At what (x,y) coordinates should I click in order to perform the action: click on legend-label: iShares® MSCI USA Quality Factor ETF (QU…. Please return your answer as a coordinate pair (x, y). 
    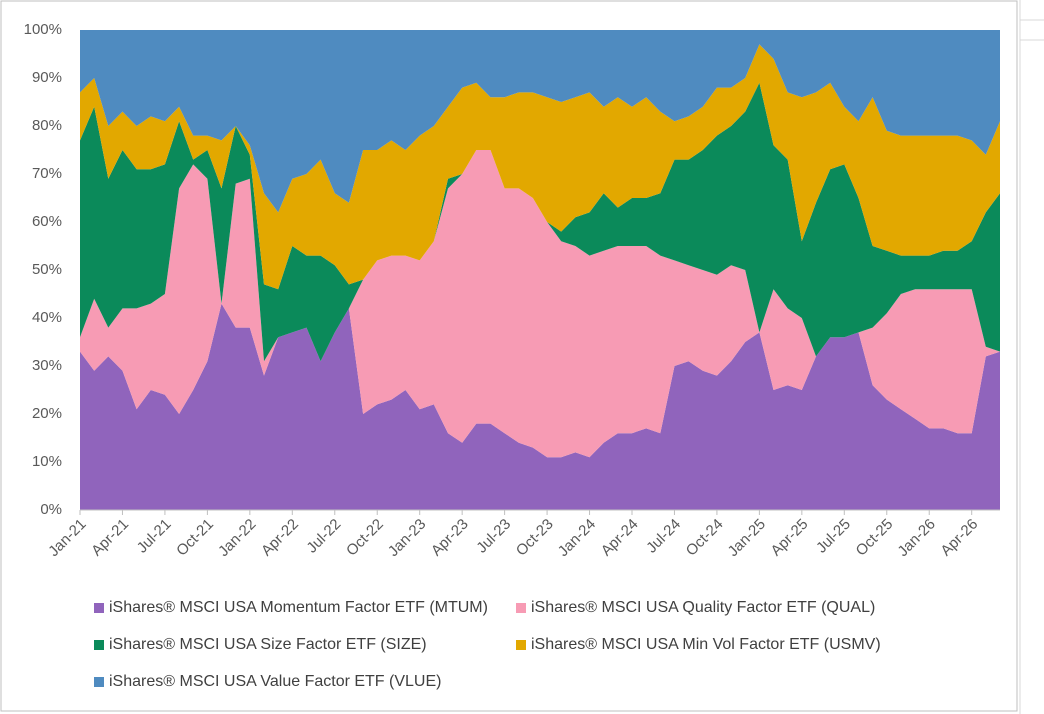
    Looking at the image, I should click on (703, 607).